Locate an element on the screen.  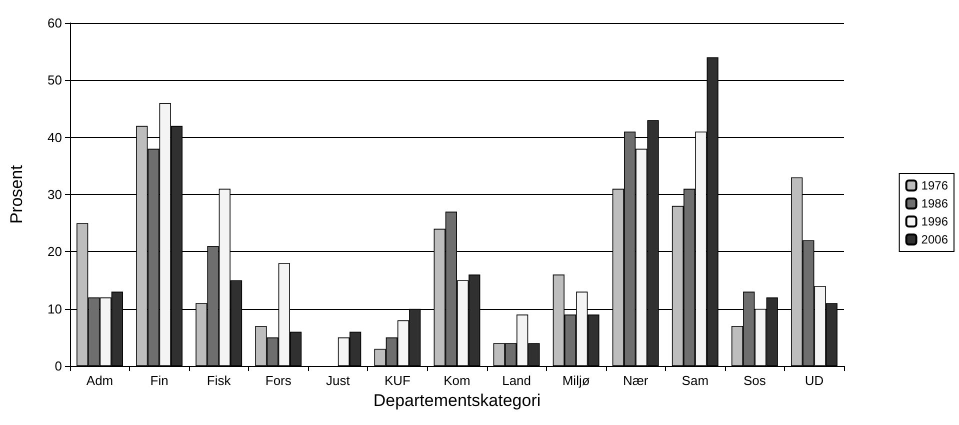
x-tick-label: Kom is located at coordinates (457, 380).